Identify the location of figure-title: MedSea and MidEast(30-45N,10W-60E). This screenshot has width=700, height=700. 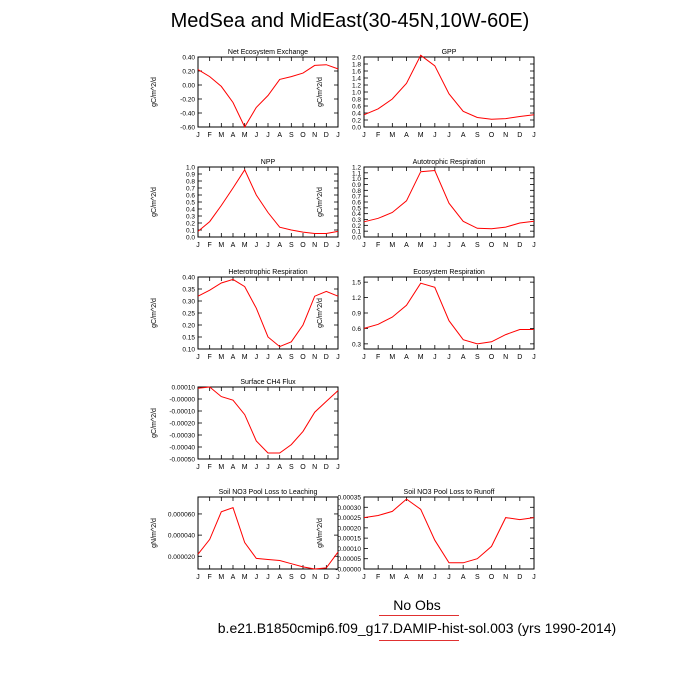
(350, 21).